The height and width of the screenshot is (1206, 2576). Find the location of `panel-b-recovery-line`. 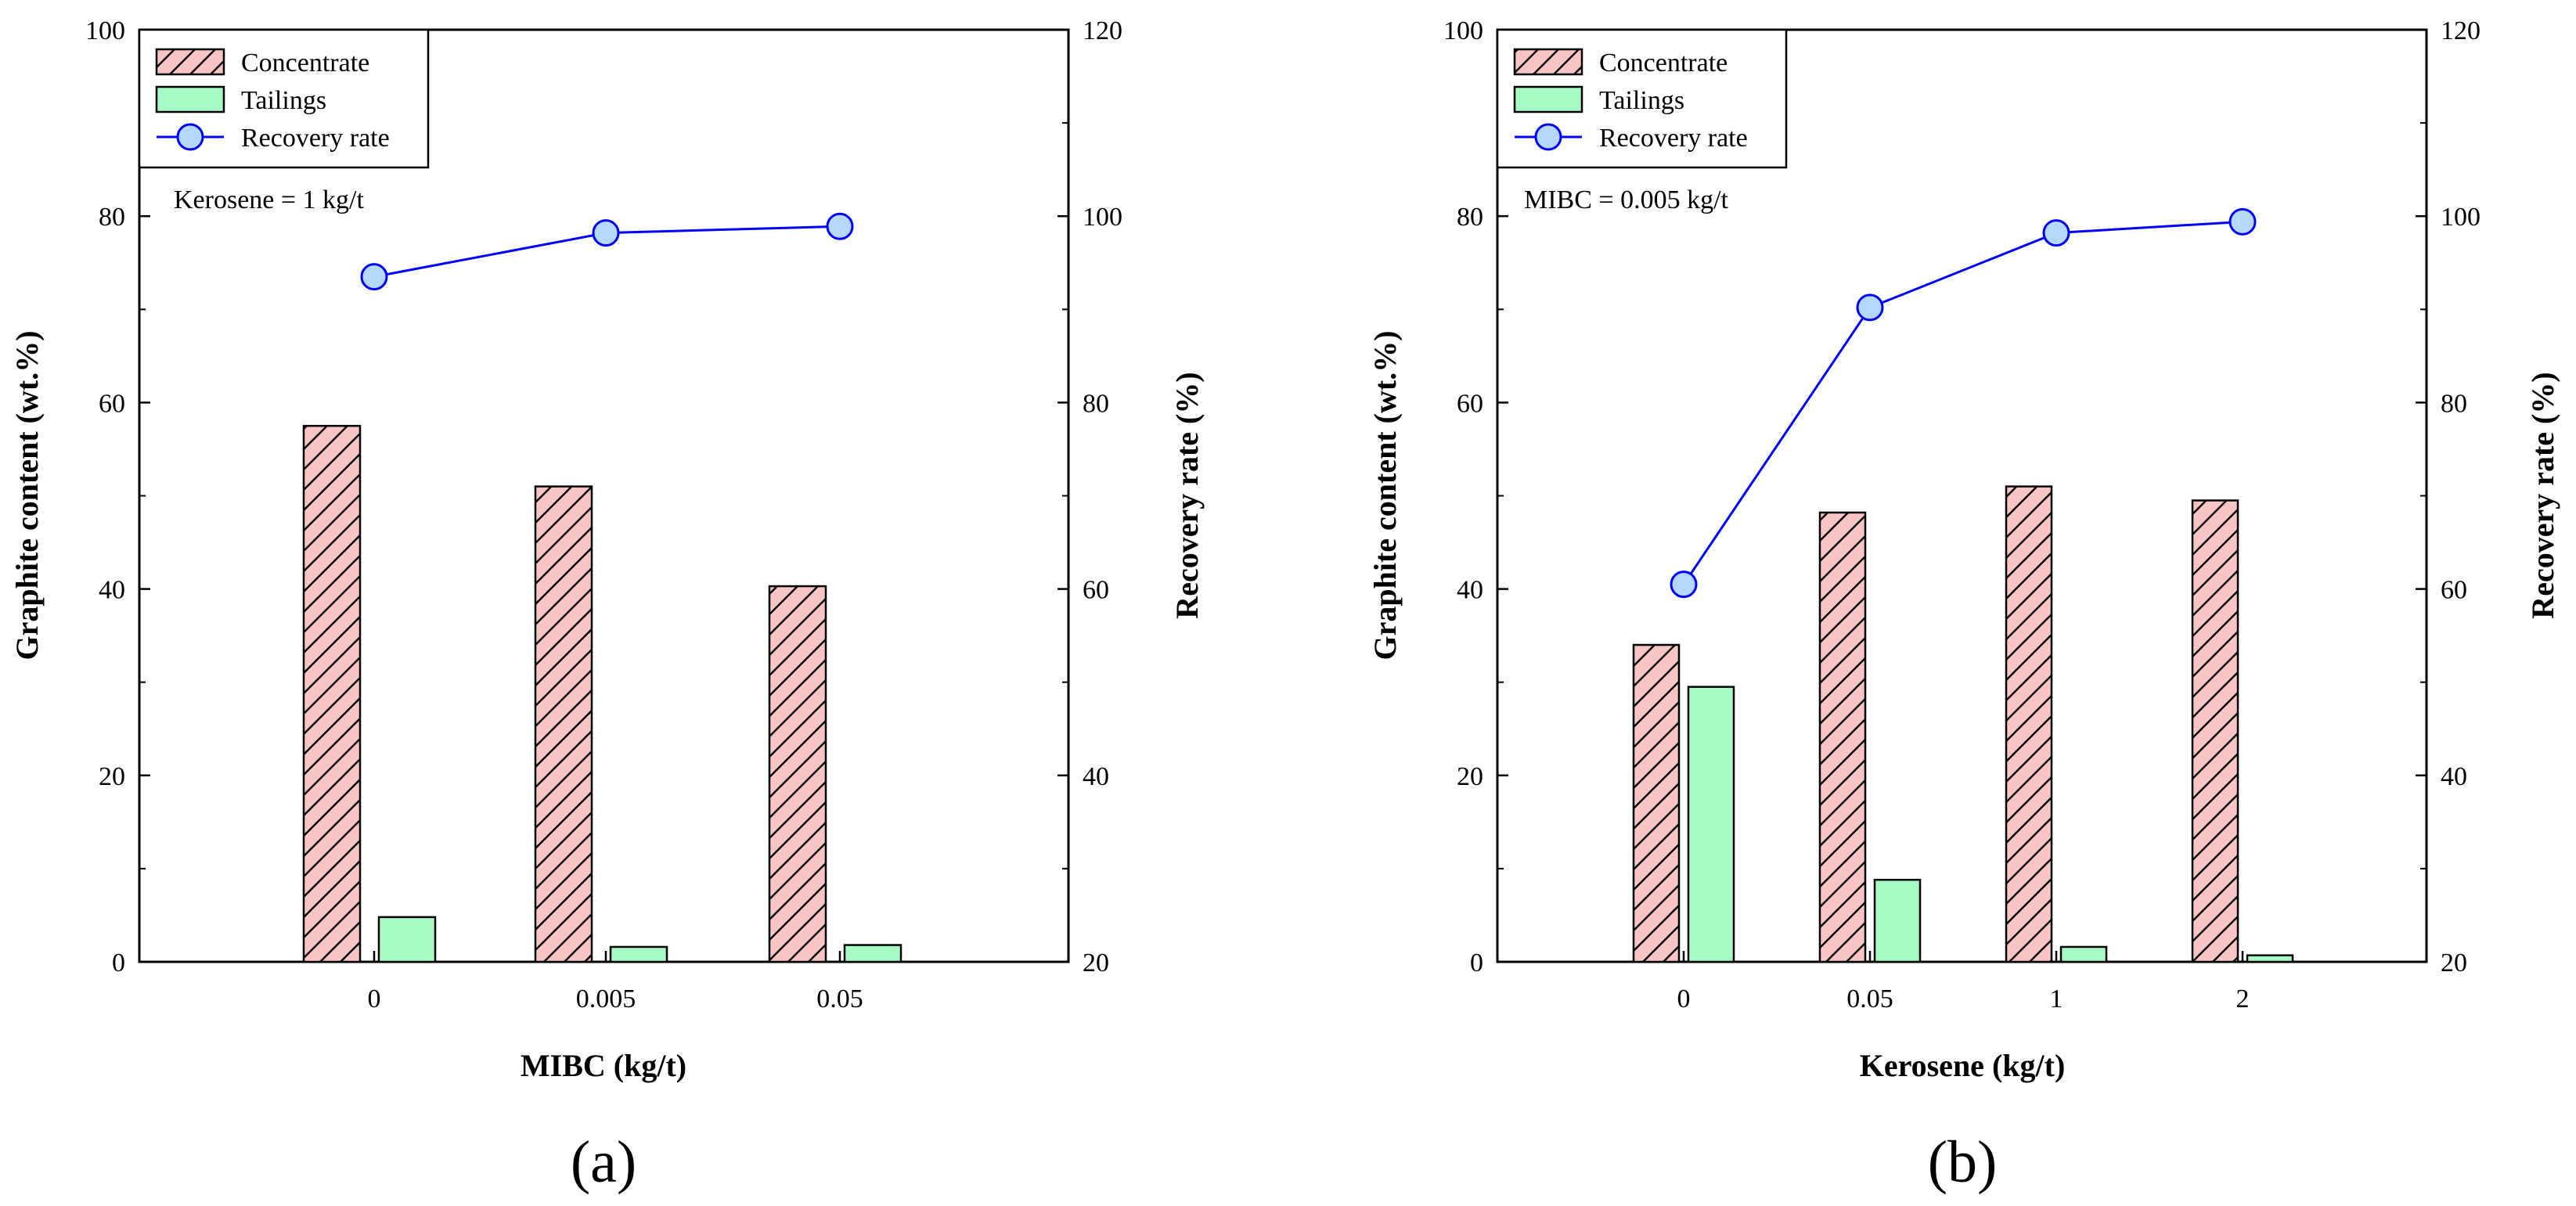

panel-b-recovery-line is located at coordinates (1963, 403).